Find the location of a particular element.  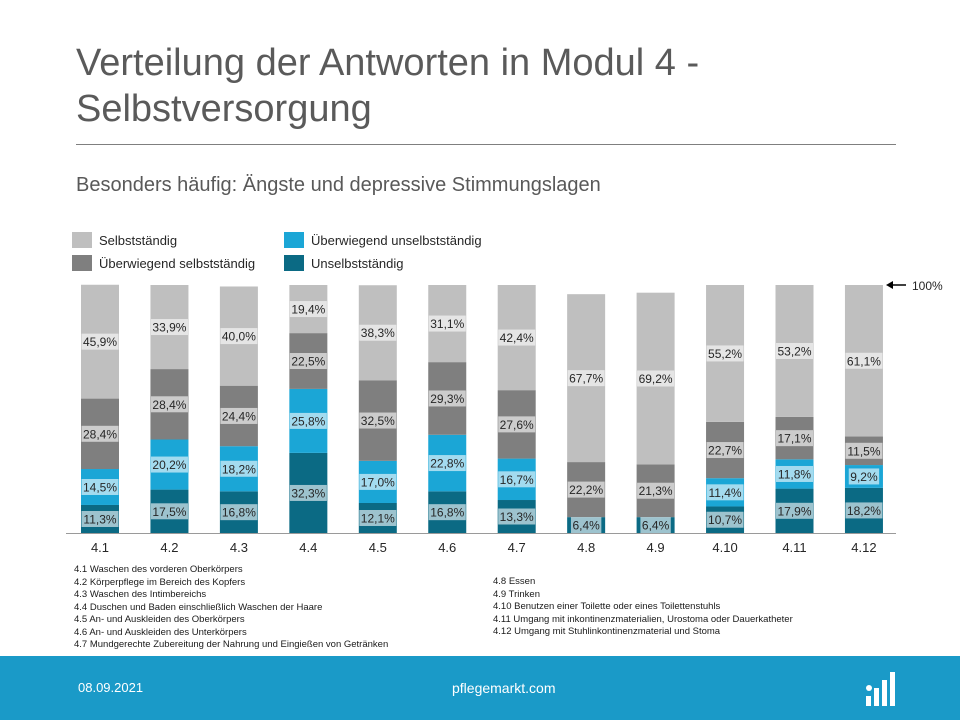

data-label: 11,4% is located at coordinates (724, 493).